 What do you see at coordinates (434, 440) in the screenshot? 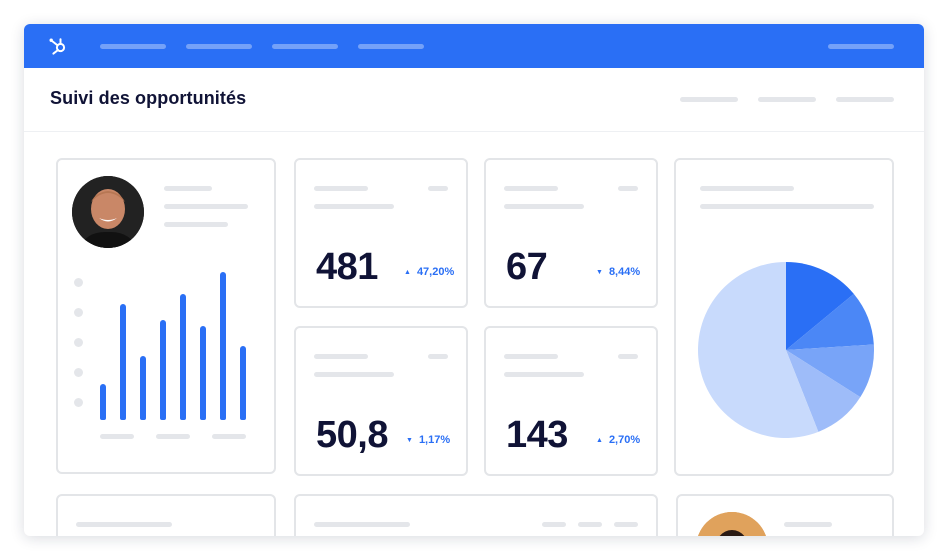
I see `kpi-delta-value: 1,17%` at bounding box center [434, 440].